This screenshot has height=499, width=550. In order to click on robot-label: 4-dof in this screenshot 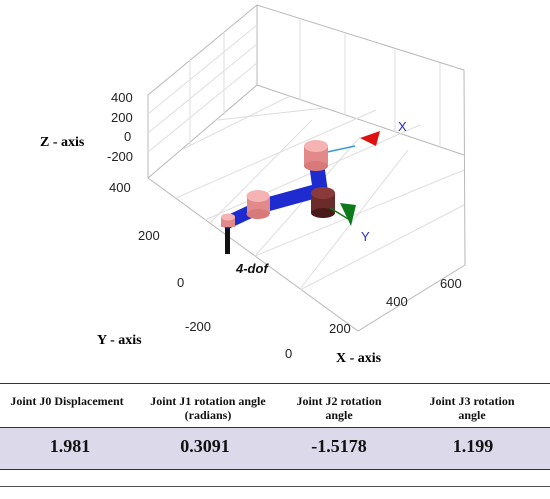, I will do `click(252, 268)`.